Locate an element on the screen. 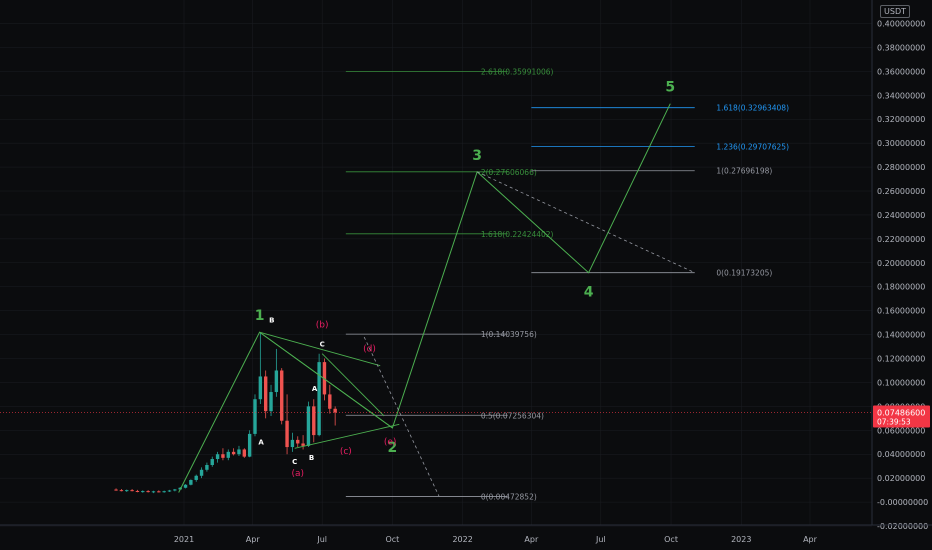 This screenshot has width=932, height=550. fib-level-label: 1.236(0.29707625) is located at coordinates (752, 147).